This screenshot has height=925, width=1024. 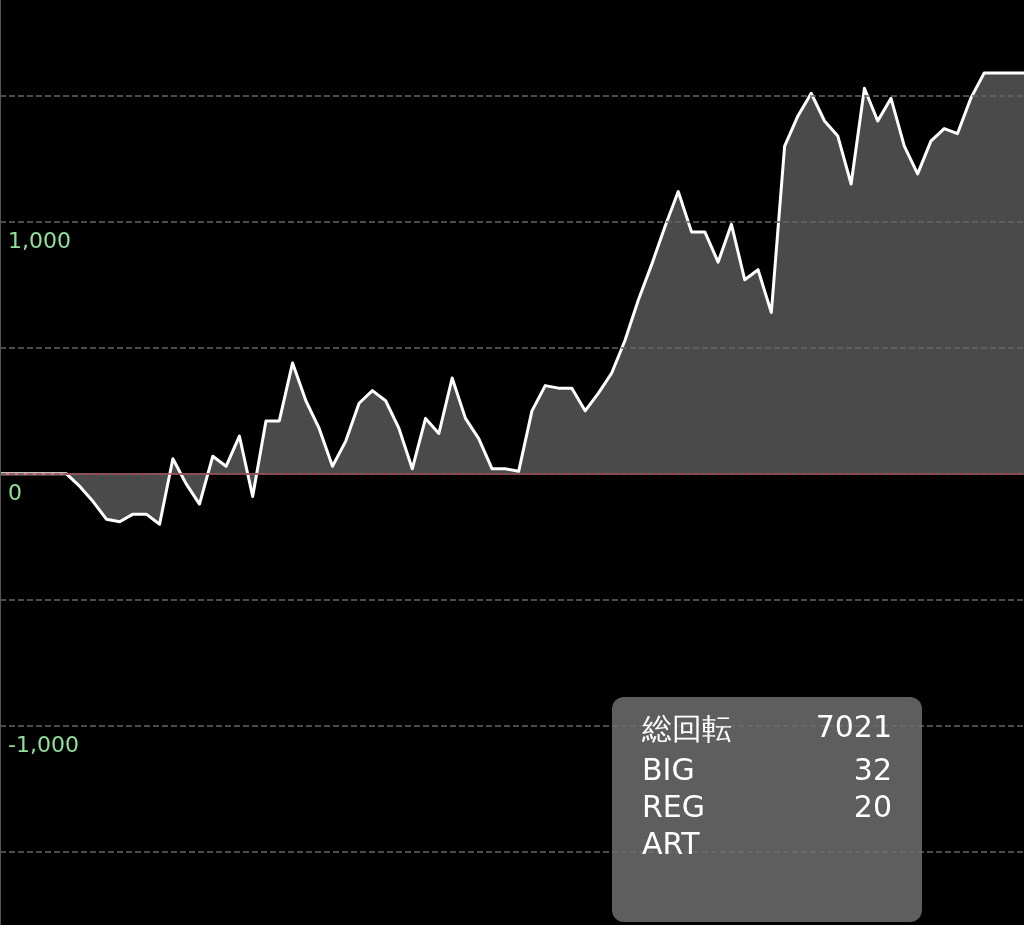 I want to click on y-tick-label: 0, so click(x=15, y=493).